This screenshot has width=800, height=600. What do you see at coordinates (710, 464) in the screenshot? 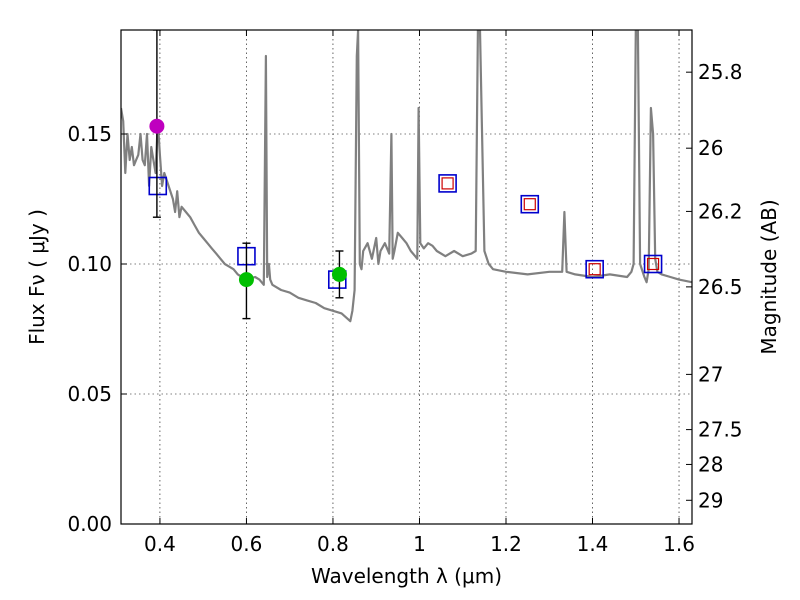
I see `right-tick-label: 28` at bounding box center [710, 464].